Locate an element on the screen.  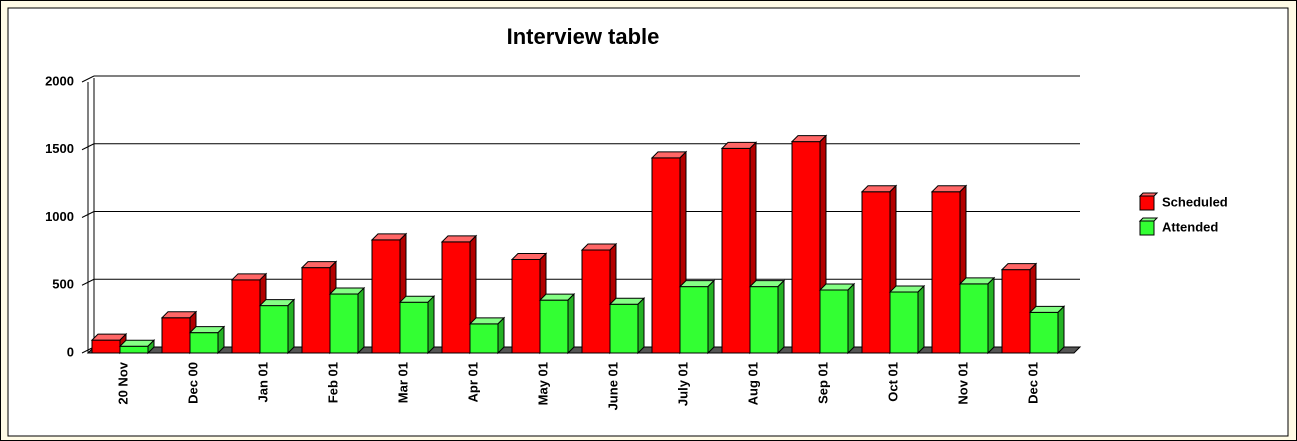
chart-title: Interview table is located at coordinates (583, 36).